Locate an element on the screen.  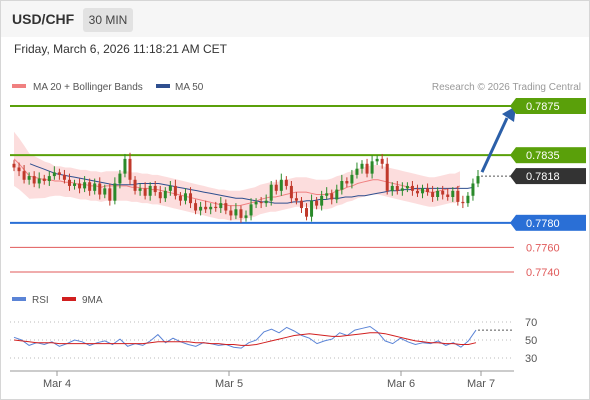
time-tick-label: Mar 7 is located at coordinates (481, 384).